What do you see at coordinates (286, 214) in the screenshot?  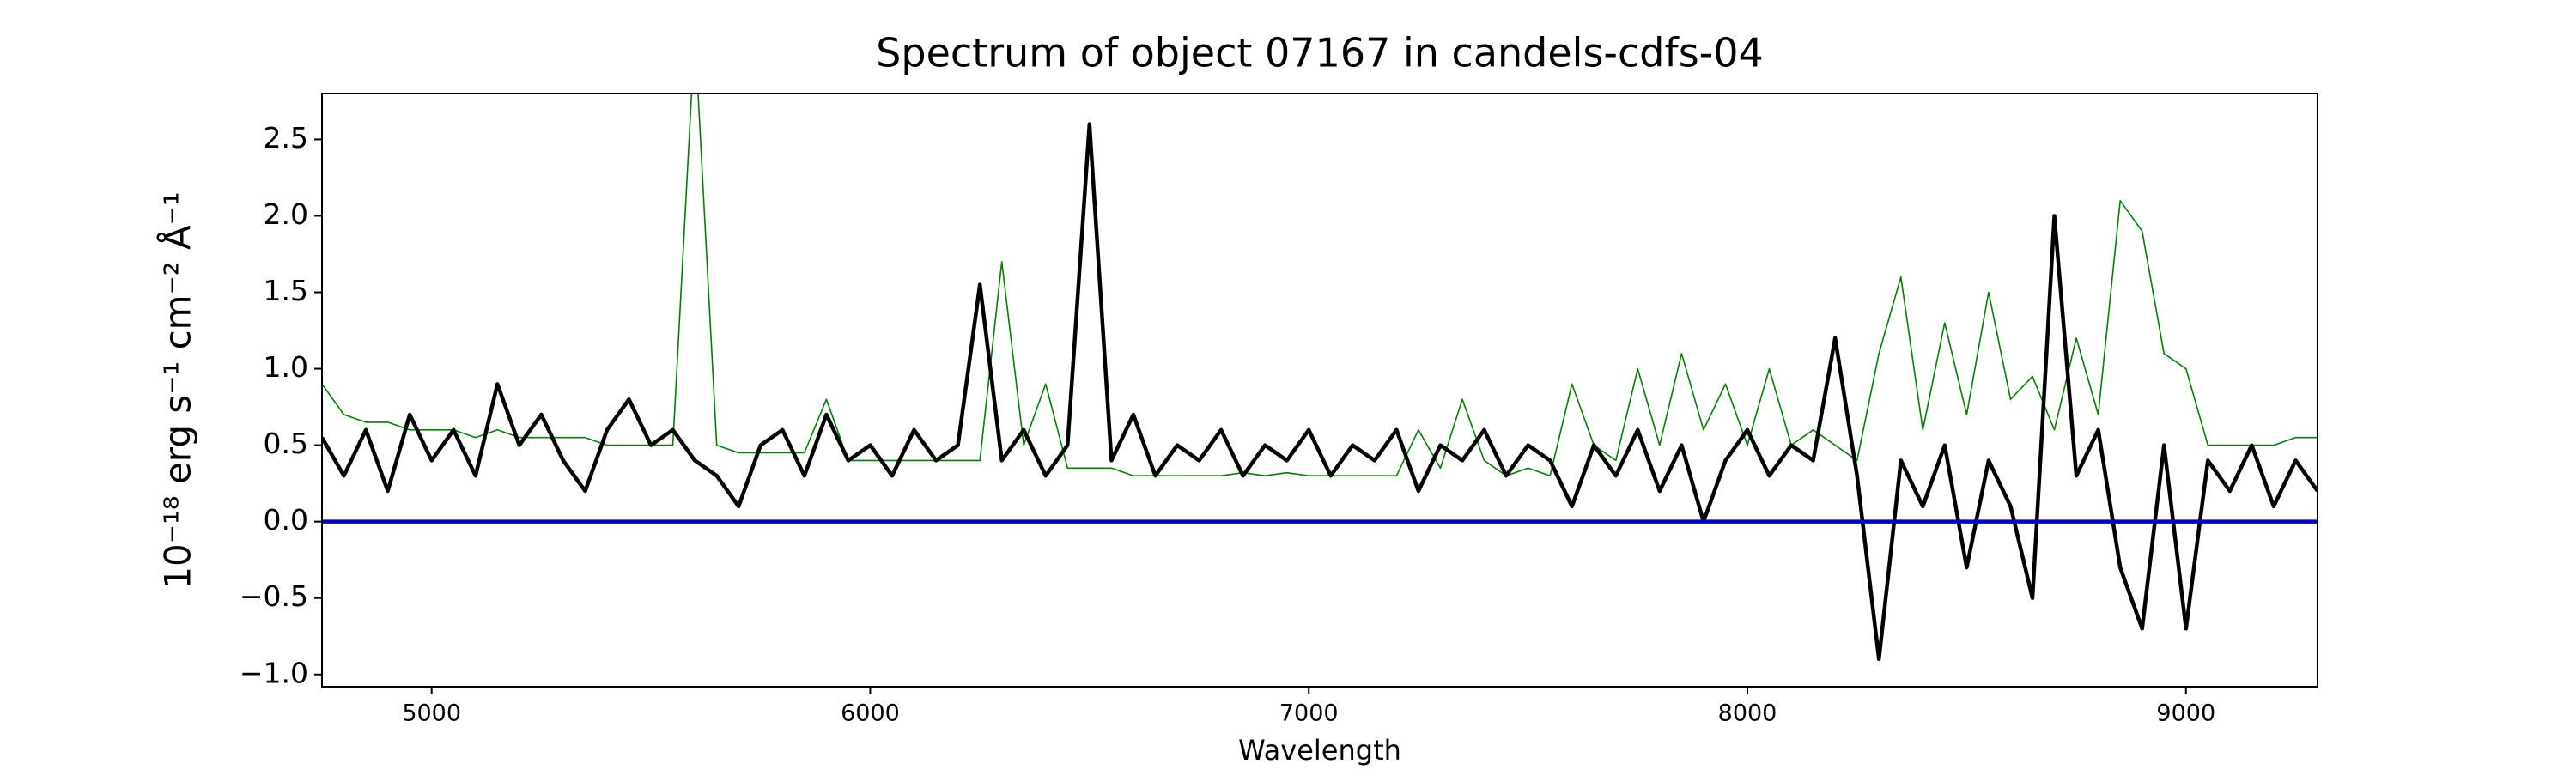 I see `y-tick-label: 2.0` at bounding box center [286, 214].